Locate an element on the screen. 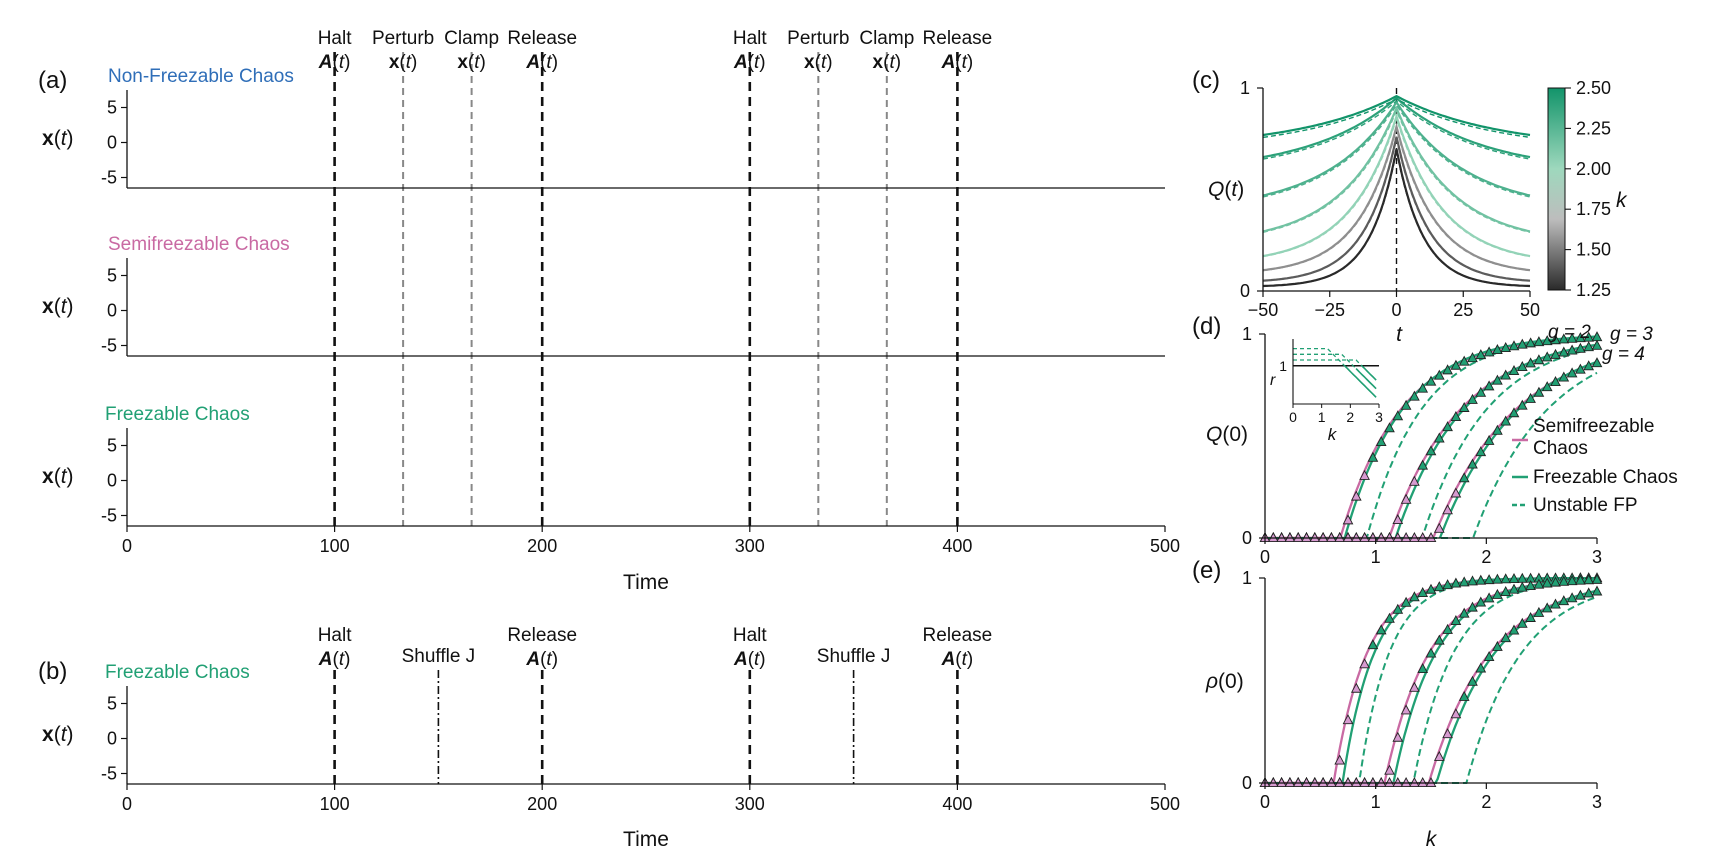  inset-xlabel: k is located at coordinates (1333, 434).